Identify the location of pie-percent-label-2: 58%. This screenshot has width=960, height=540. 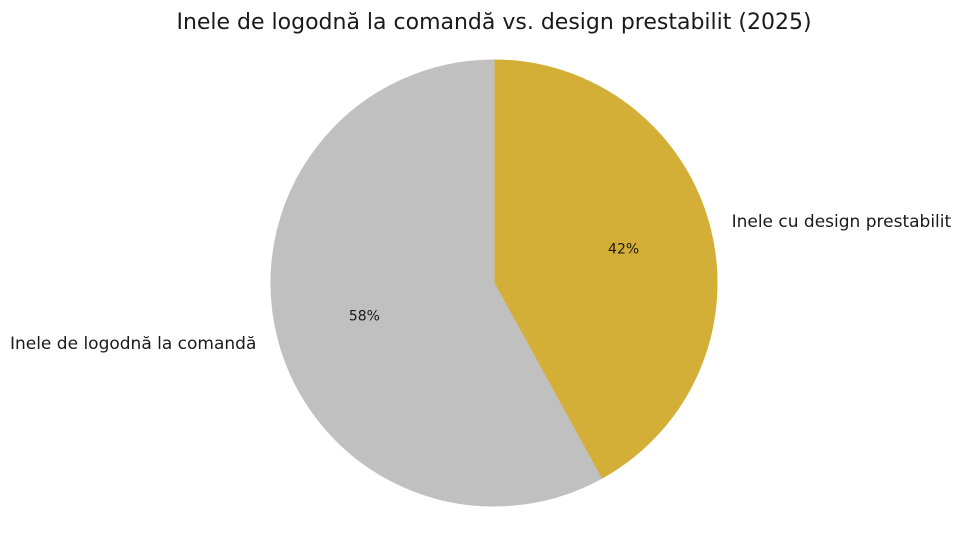
(364, 316).